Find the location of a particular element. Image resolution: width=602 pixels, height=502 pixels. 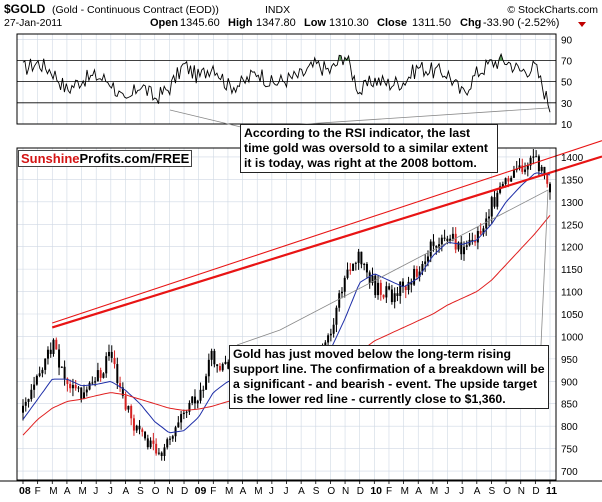

rsi-tick-label: 30 is located at coordinates (567, 104).